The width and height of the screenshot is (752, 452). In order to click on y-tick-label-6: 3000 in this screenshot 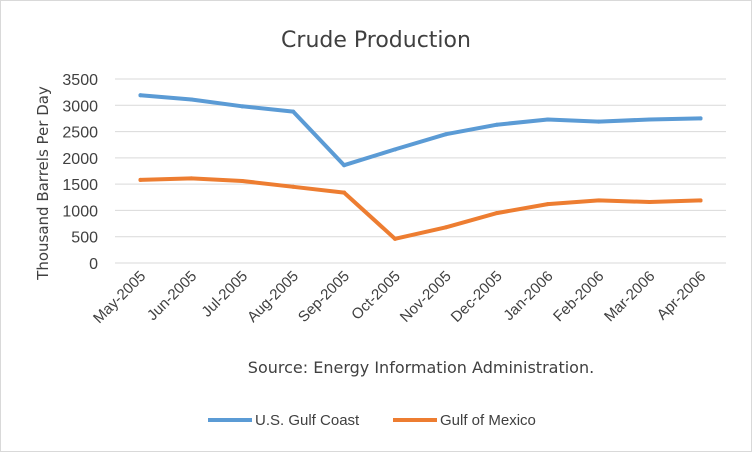, I will do `click(80, 106)`.